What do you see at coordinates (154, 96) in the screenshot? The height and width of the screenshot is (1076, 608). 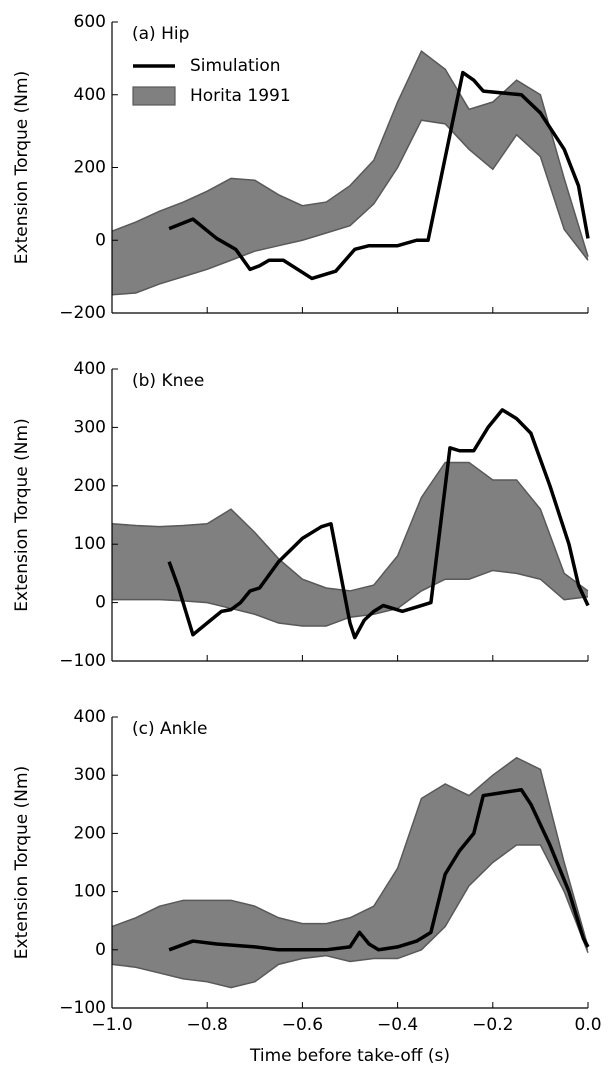 I see `legend-patch` at bounding box center [154, 96].